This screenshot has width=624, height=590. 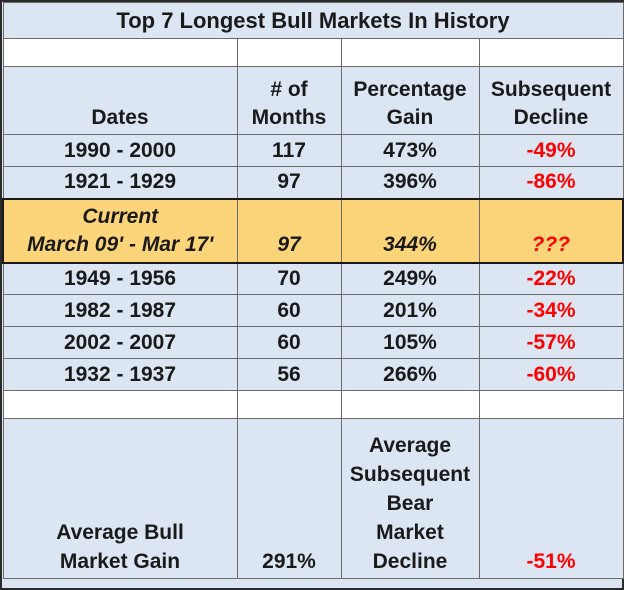 I want to click on header-gain: Percentage Gain, so click(x=410, y=100).